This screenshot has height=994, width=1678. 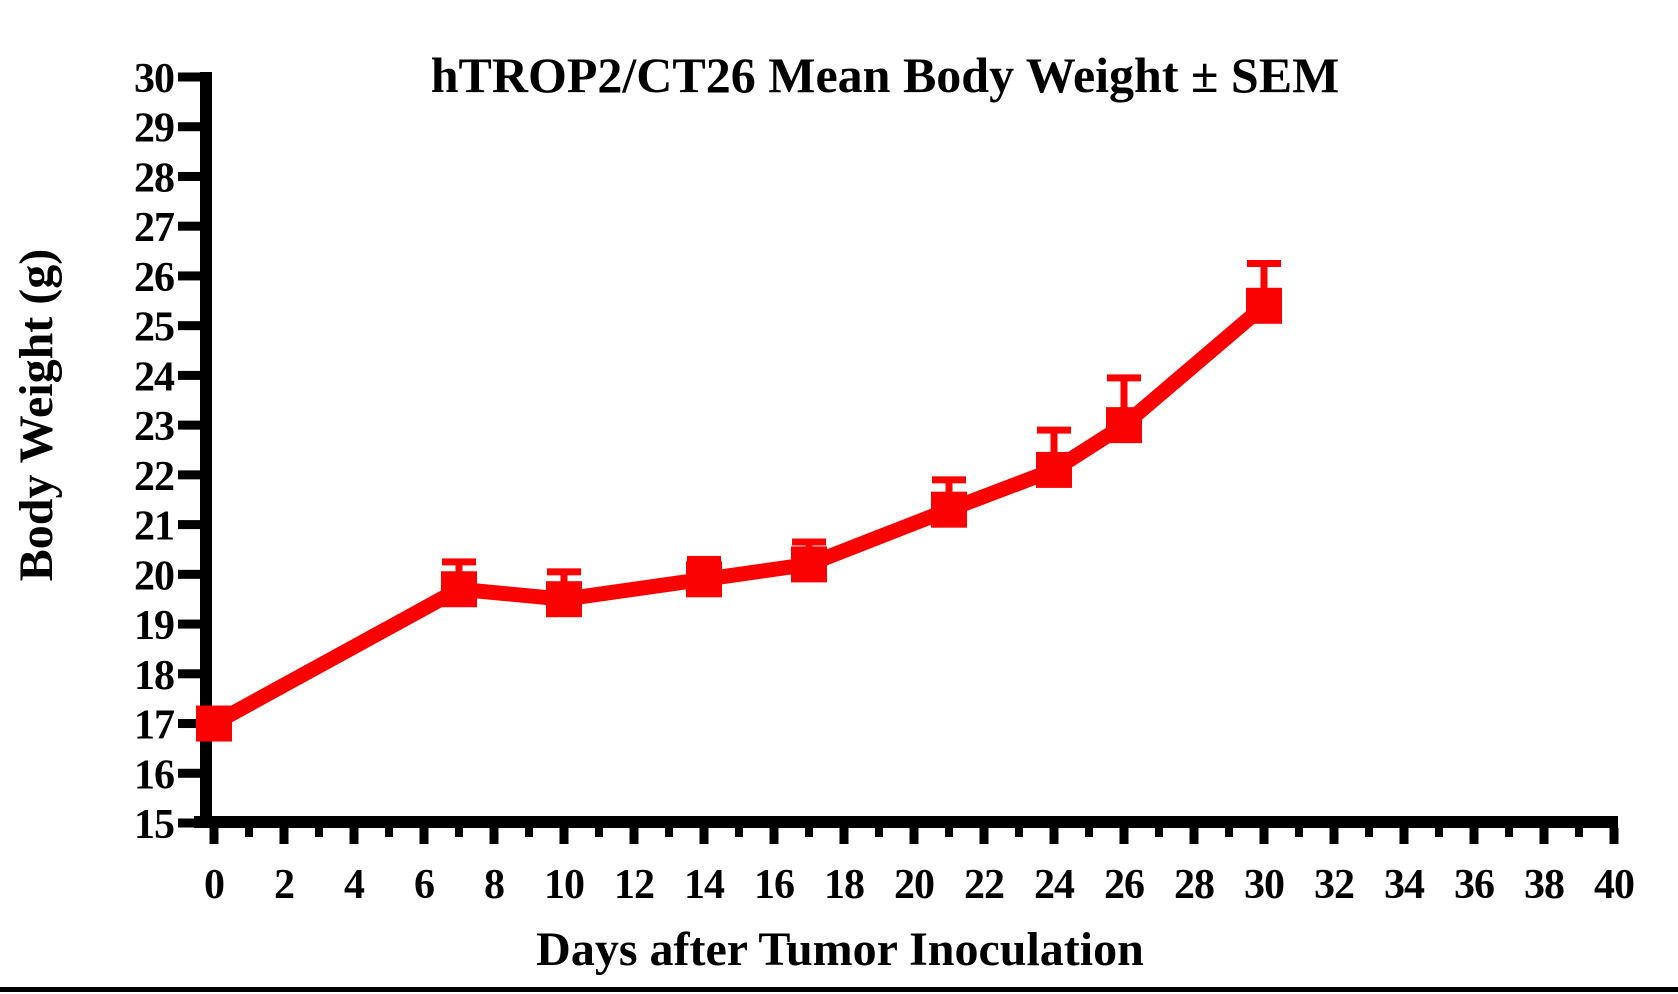 What do you see at coordinates (914, 885) in the screenshot?
I see `x-tick-label: 20` at bounding box center [914, 885].